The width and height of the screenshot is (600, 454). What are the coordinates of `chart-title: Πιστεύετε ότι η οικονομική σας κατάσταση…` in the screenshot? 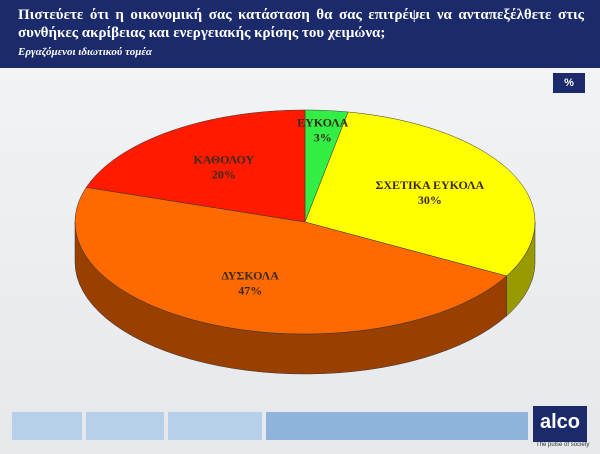 It's located at (301, 24).